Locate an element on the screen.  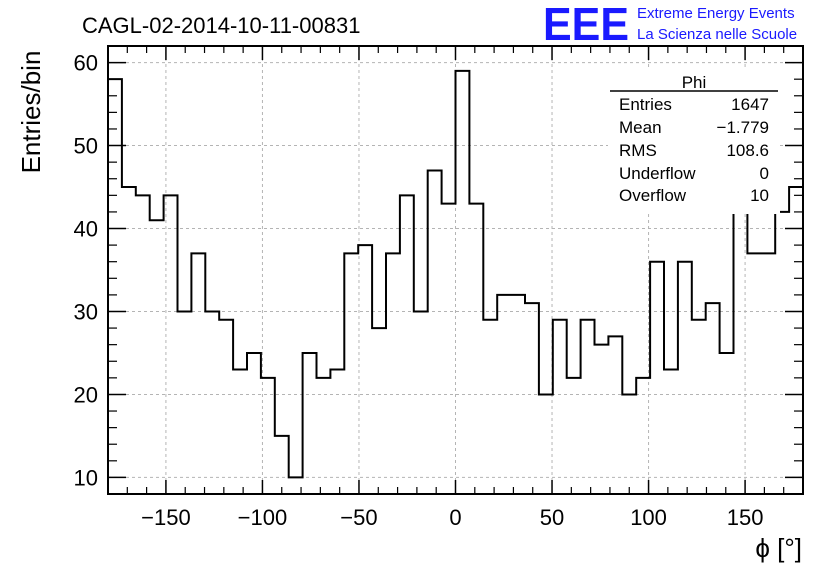
x-axis-title: ϕ [°] is located at coordinates (778, 548).